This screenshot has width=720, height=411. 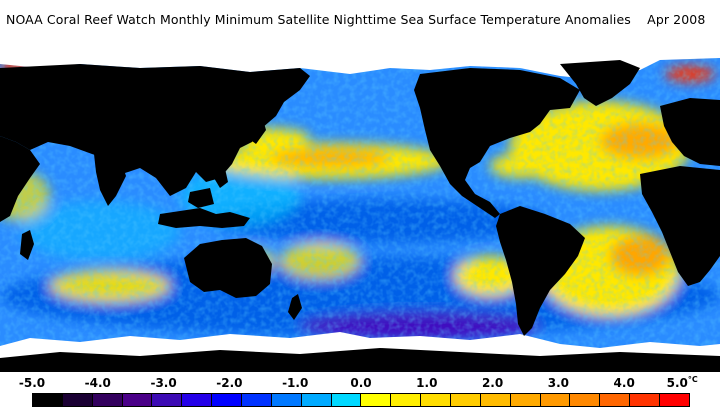 I want to click on colorbar-tick-label: 2.0, so click(x=492, y=383).